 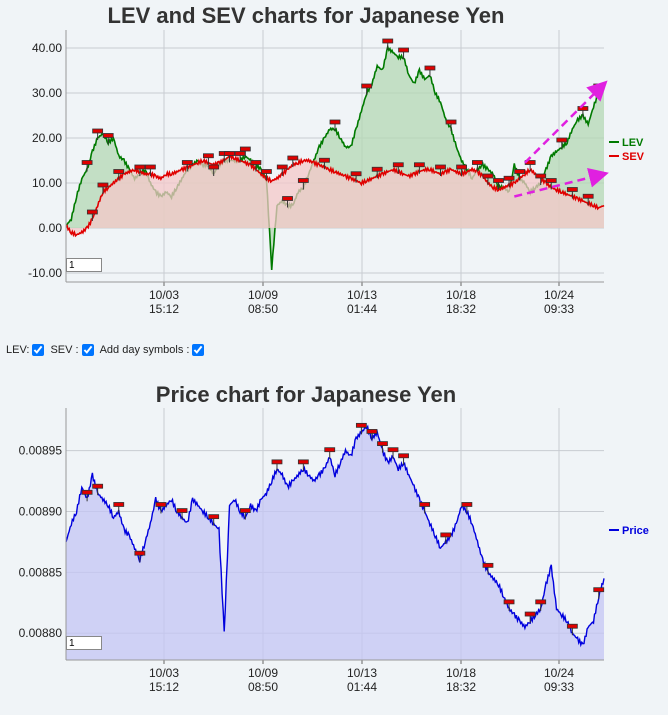 I want to click on price-index-input, so click(x=84, y=643).